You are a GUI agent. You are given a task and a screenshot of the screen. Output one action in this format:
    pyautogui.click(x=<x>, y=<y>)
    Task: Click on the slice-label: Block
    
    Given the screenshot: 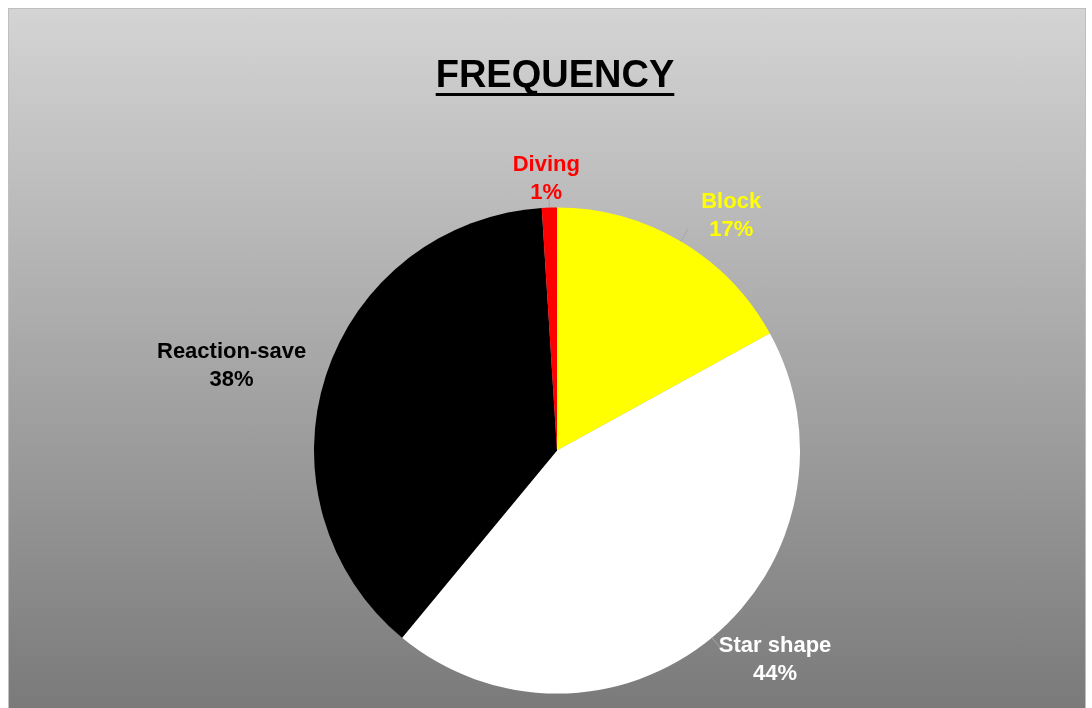 What is the action you would take?
    pyautogui.click(x=731, y=201)
    